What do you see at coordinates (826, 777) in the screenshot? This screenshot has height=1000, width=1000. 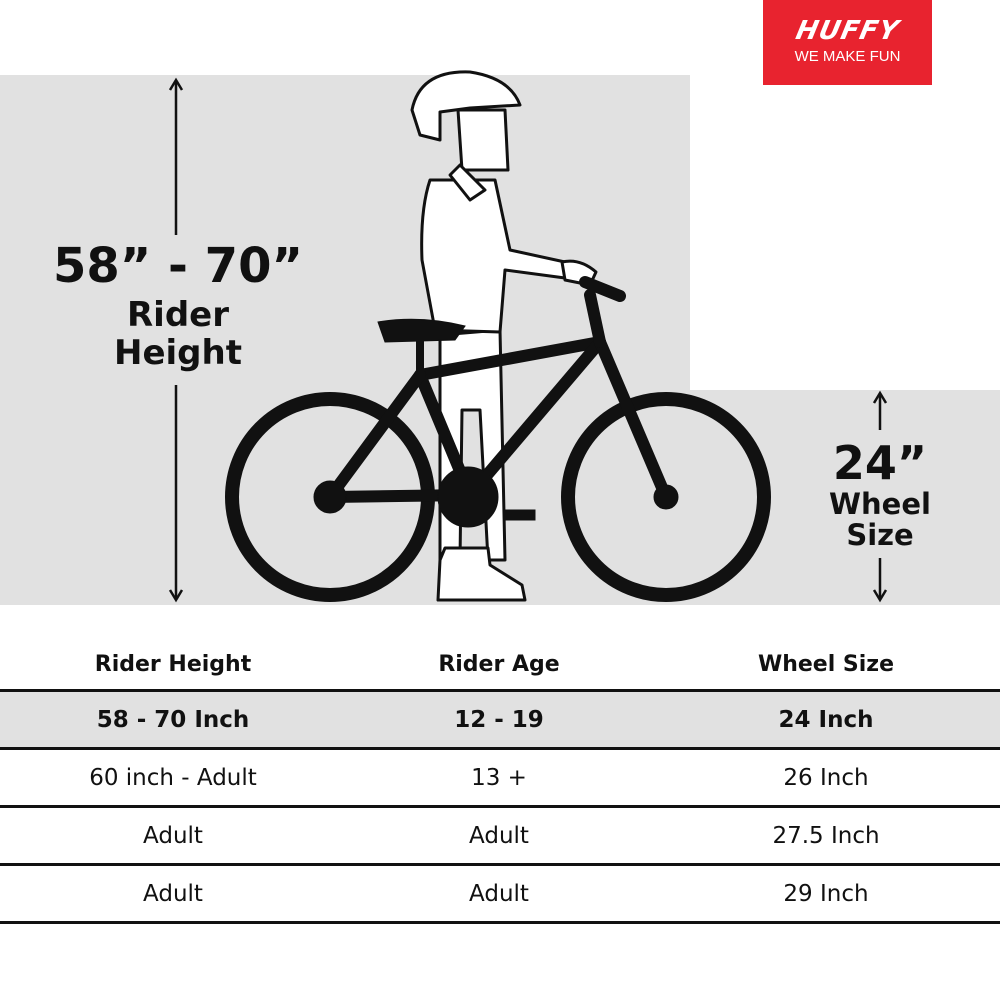 I see `cell-wheel-size: 26 Inch` at bounding box center [826, 777].